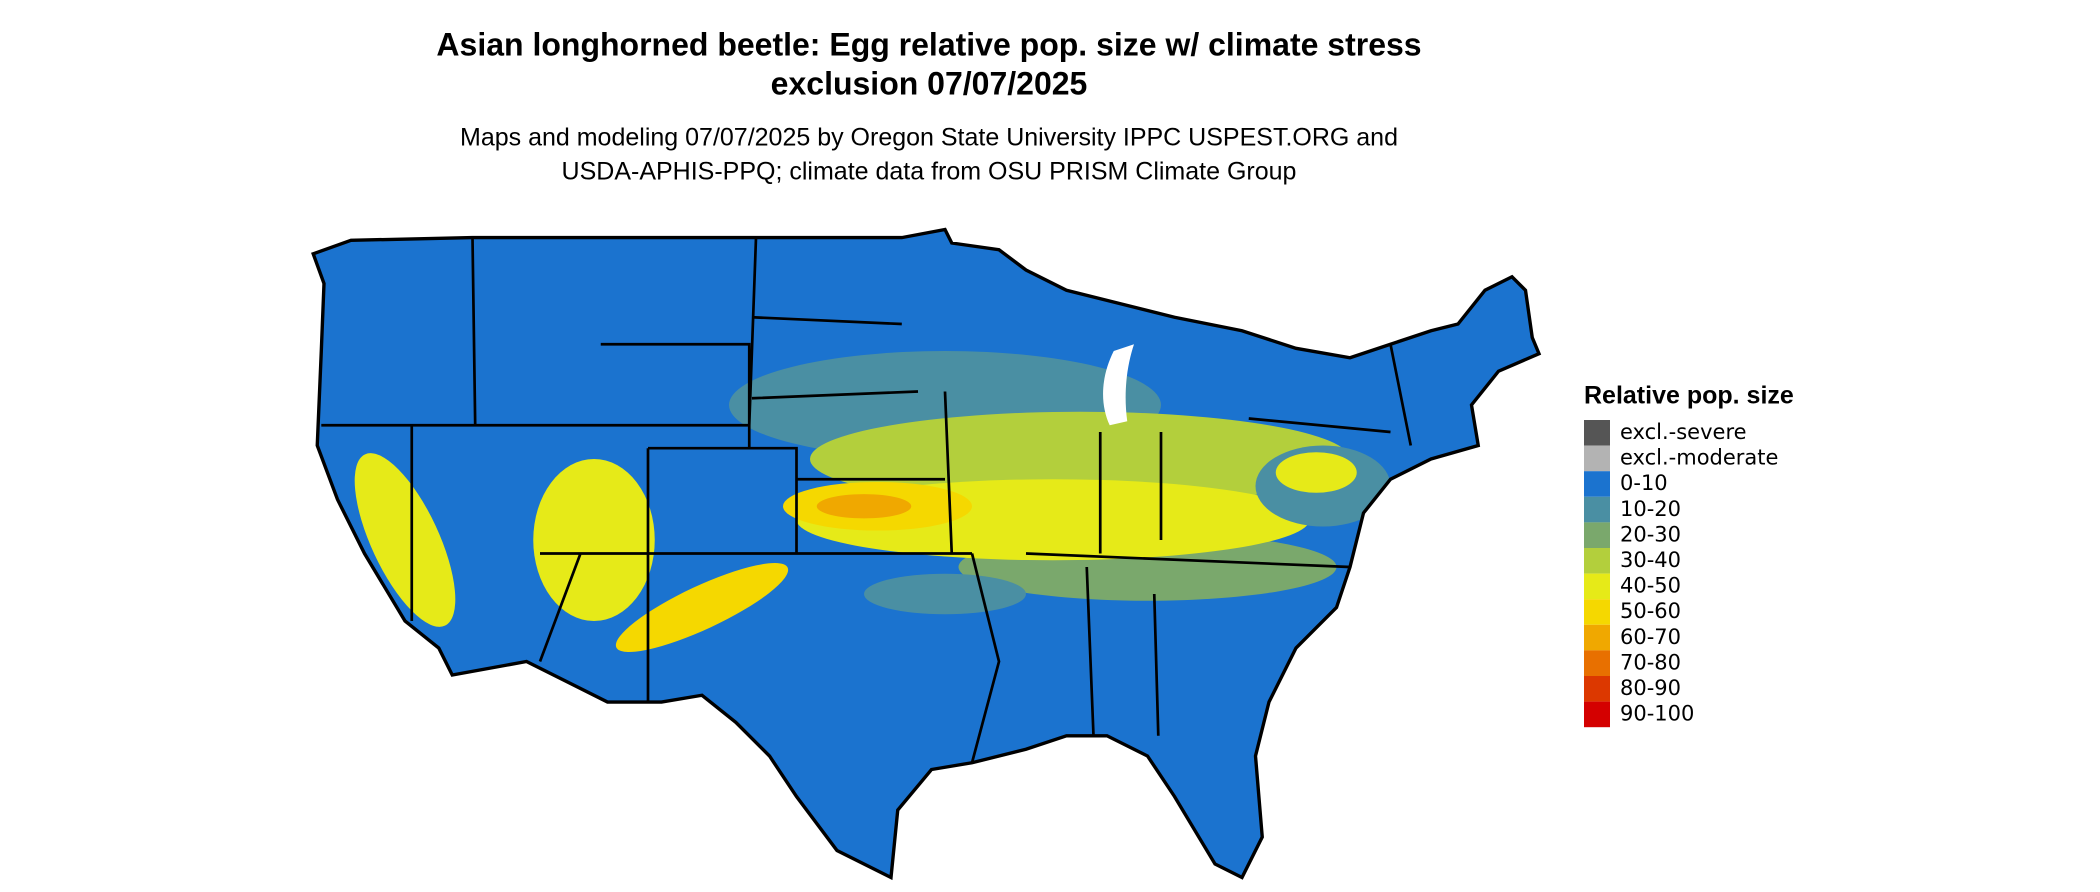 This screenshot has width=2100, height=892. I want to click on legend-label: 10-20, so click(1650, 509).